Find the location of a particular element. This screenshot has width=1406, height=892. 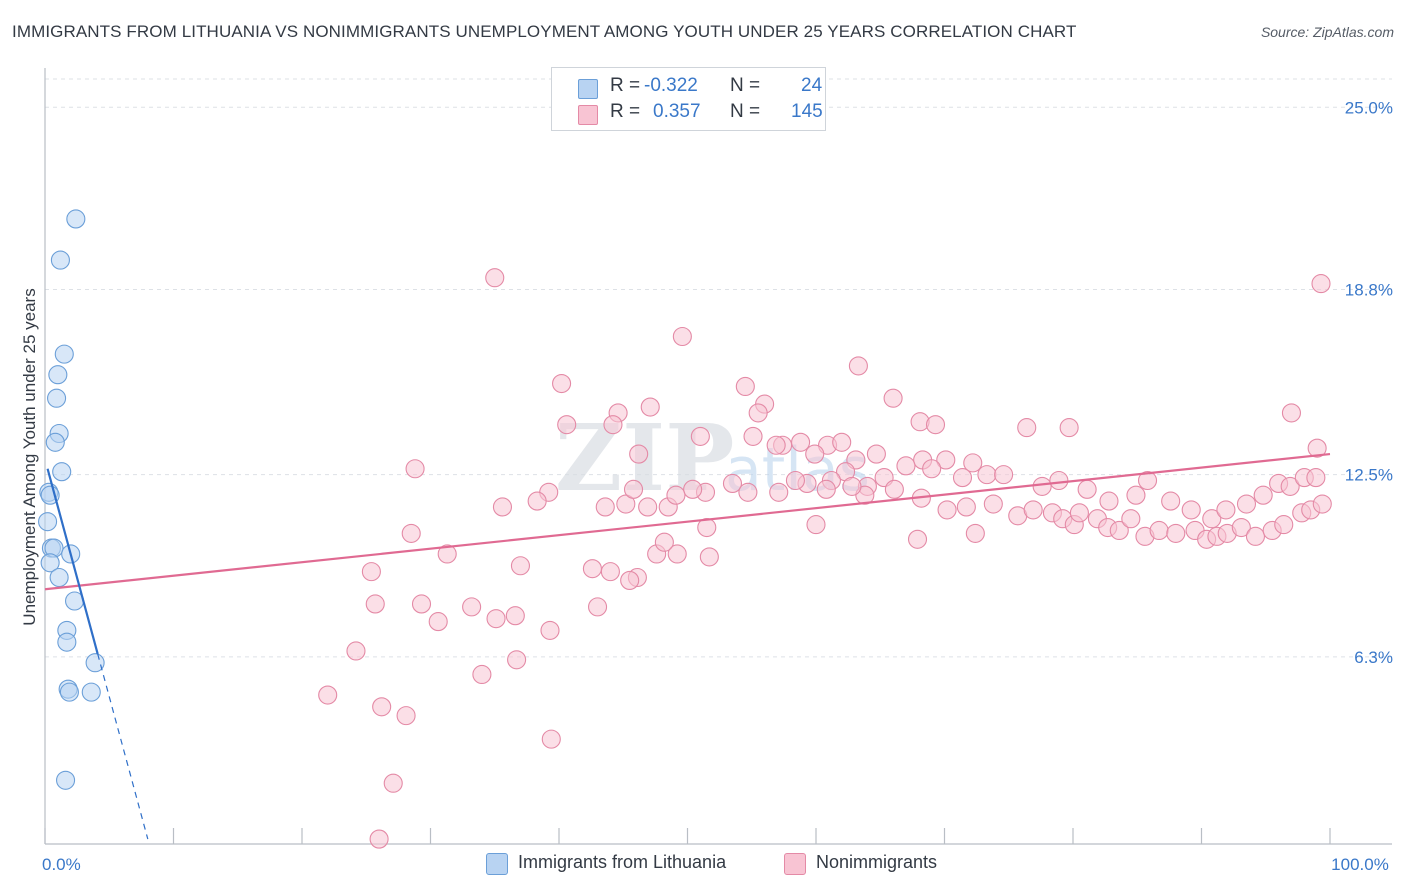

bottom-legend-swatch-nonimmigrants is located at coordinates (795, 864).